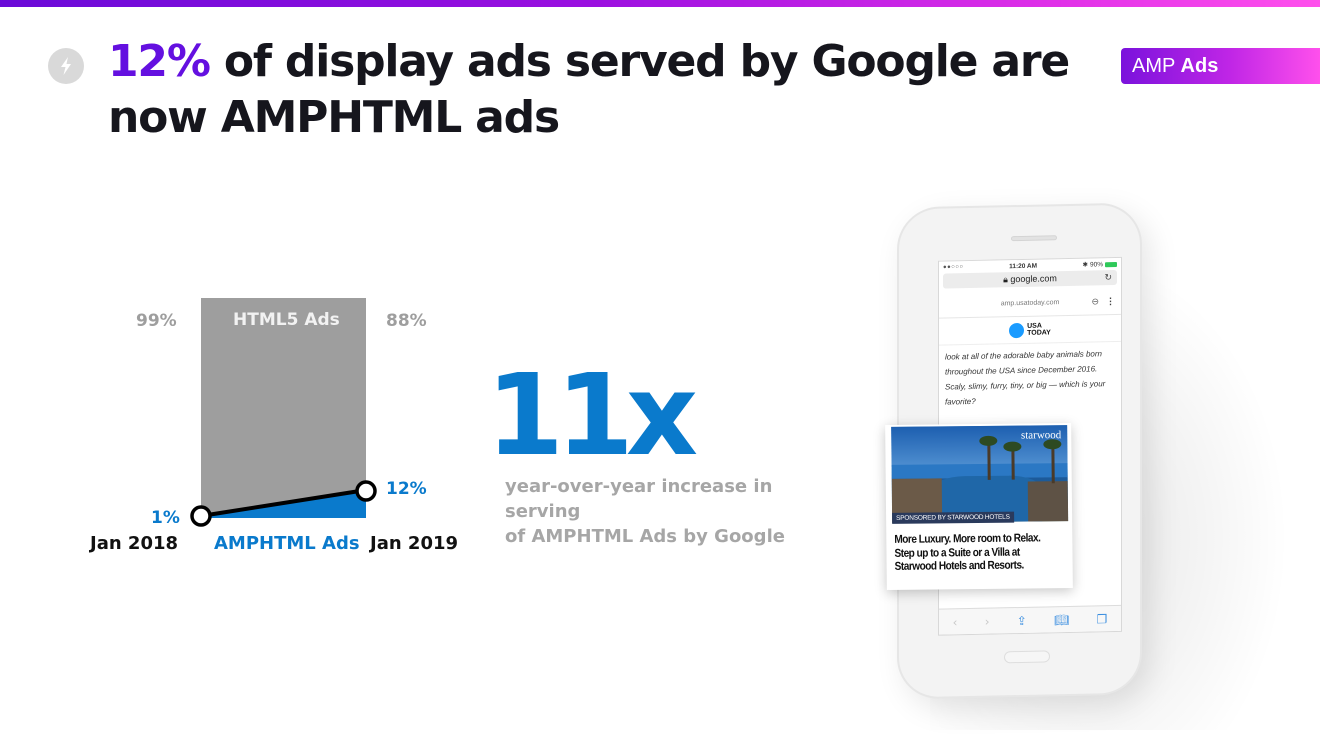 This screenshot has height=743, width=1320. What do you see at coordinates (592, 416) in the screenshot?
I see `growth-stat-value: 11x` at bounding box center [592, 416].